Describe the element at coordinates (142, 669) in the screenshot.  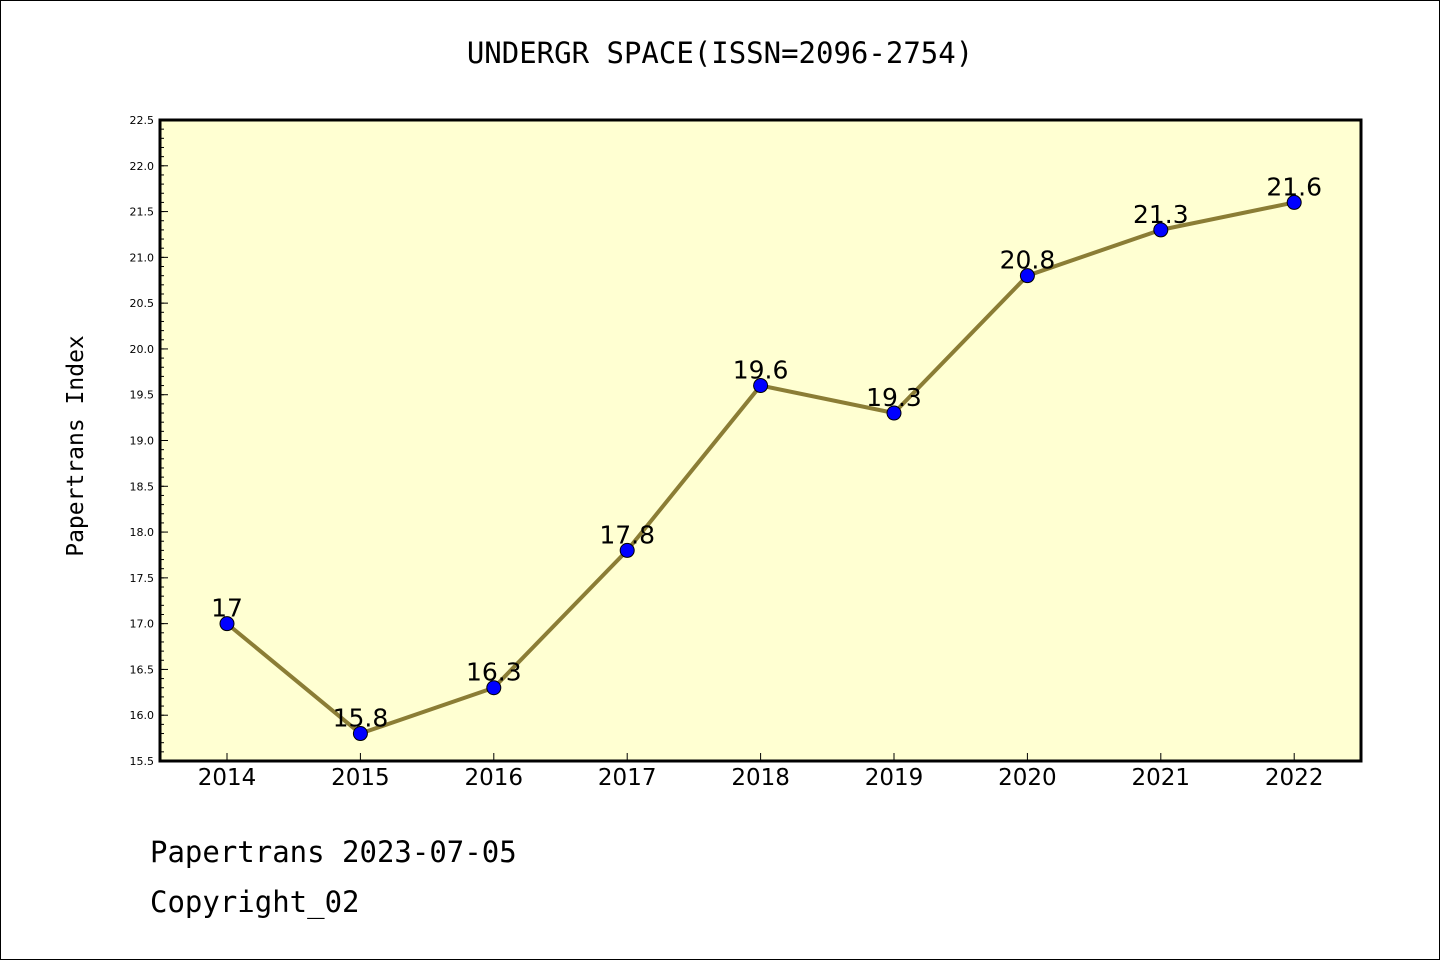
I see `y-tick-label: 16.5` at that location.